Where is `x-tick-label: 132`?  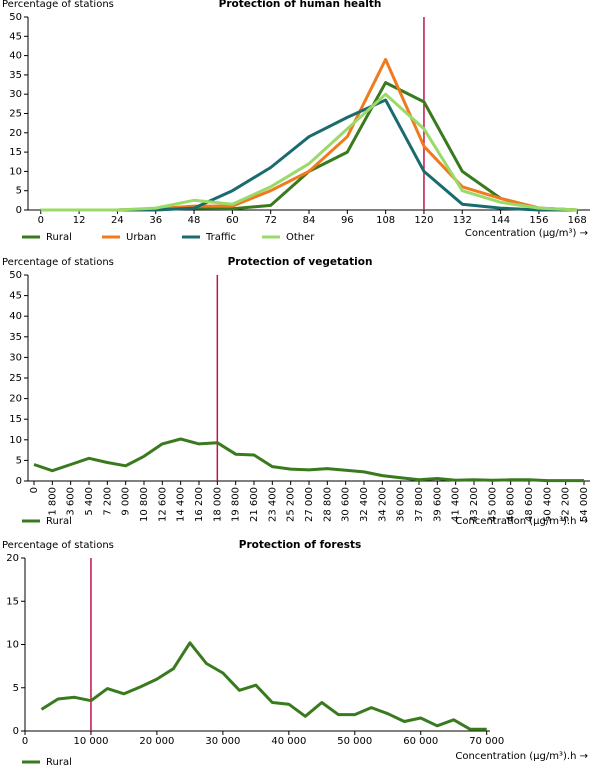
x-tick-label: 132 is located at coordinates (462, 220).